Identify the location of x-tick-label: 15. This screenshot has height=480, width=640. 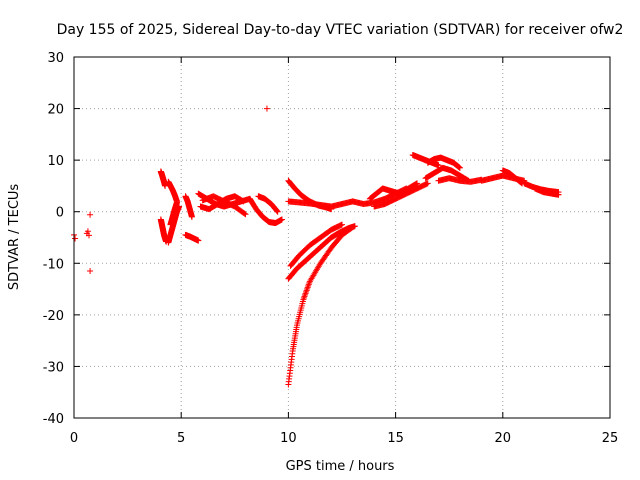
(395, 438).